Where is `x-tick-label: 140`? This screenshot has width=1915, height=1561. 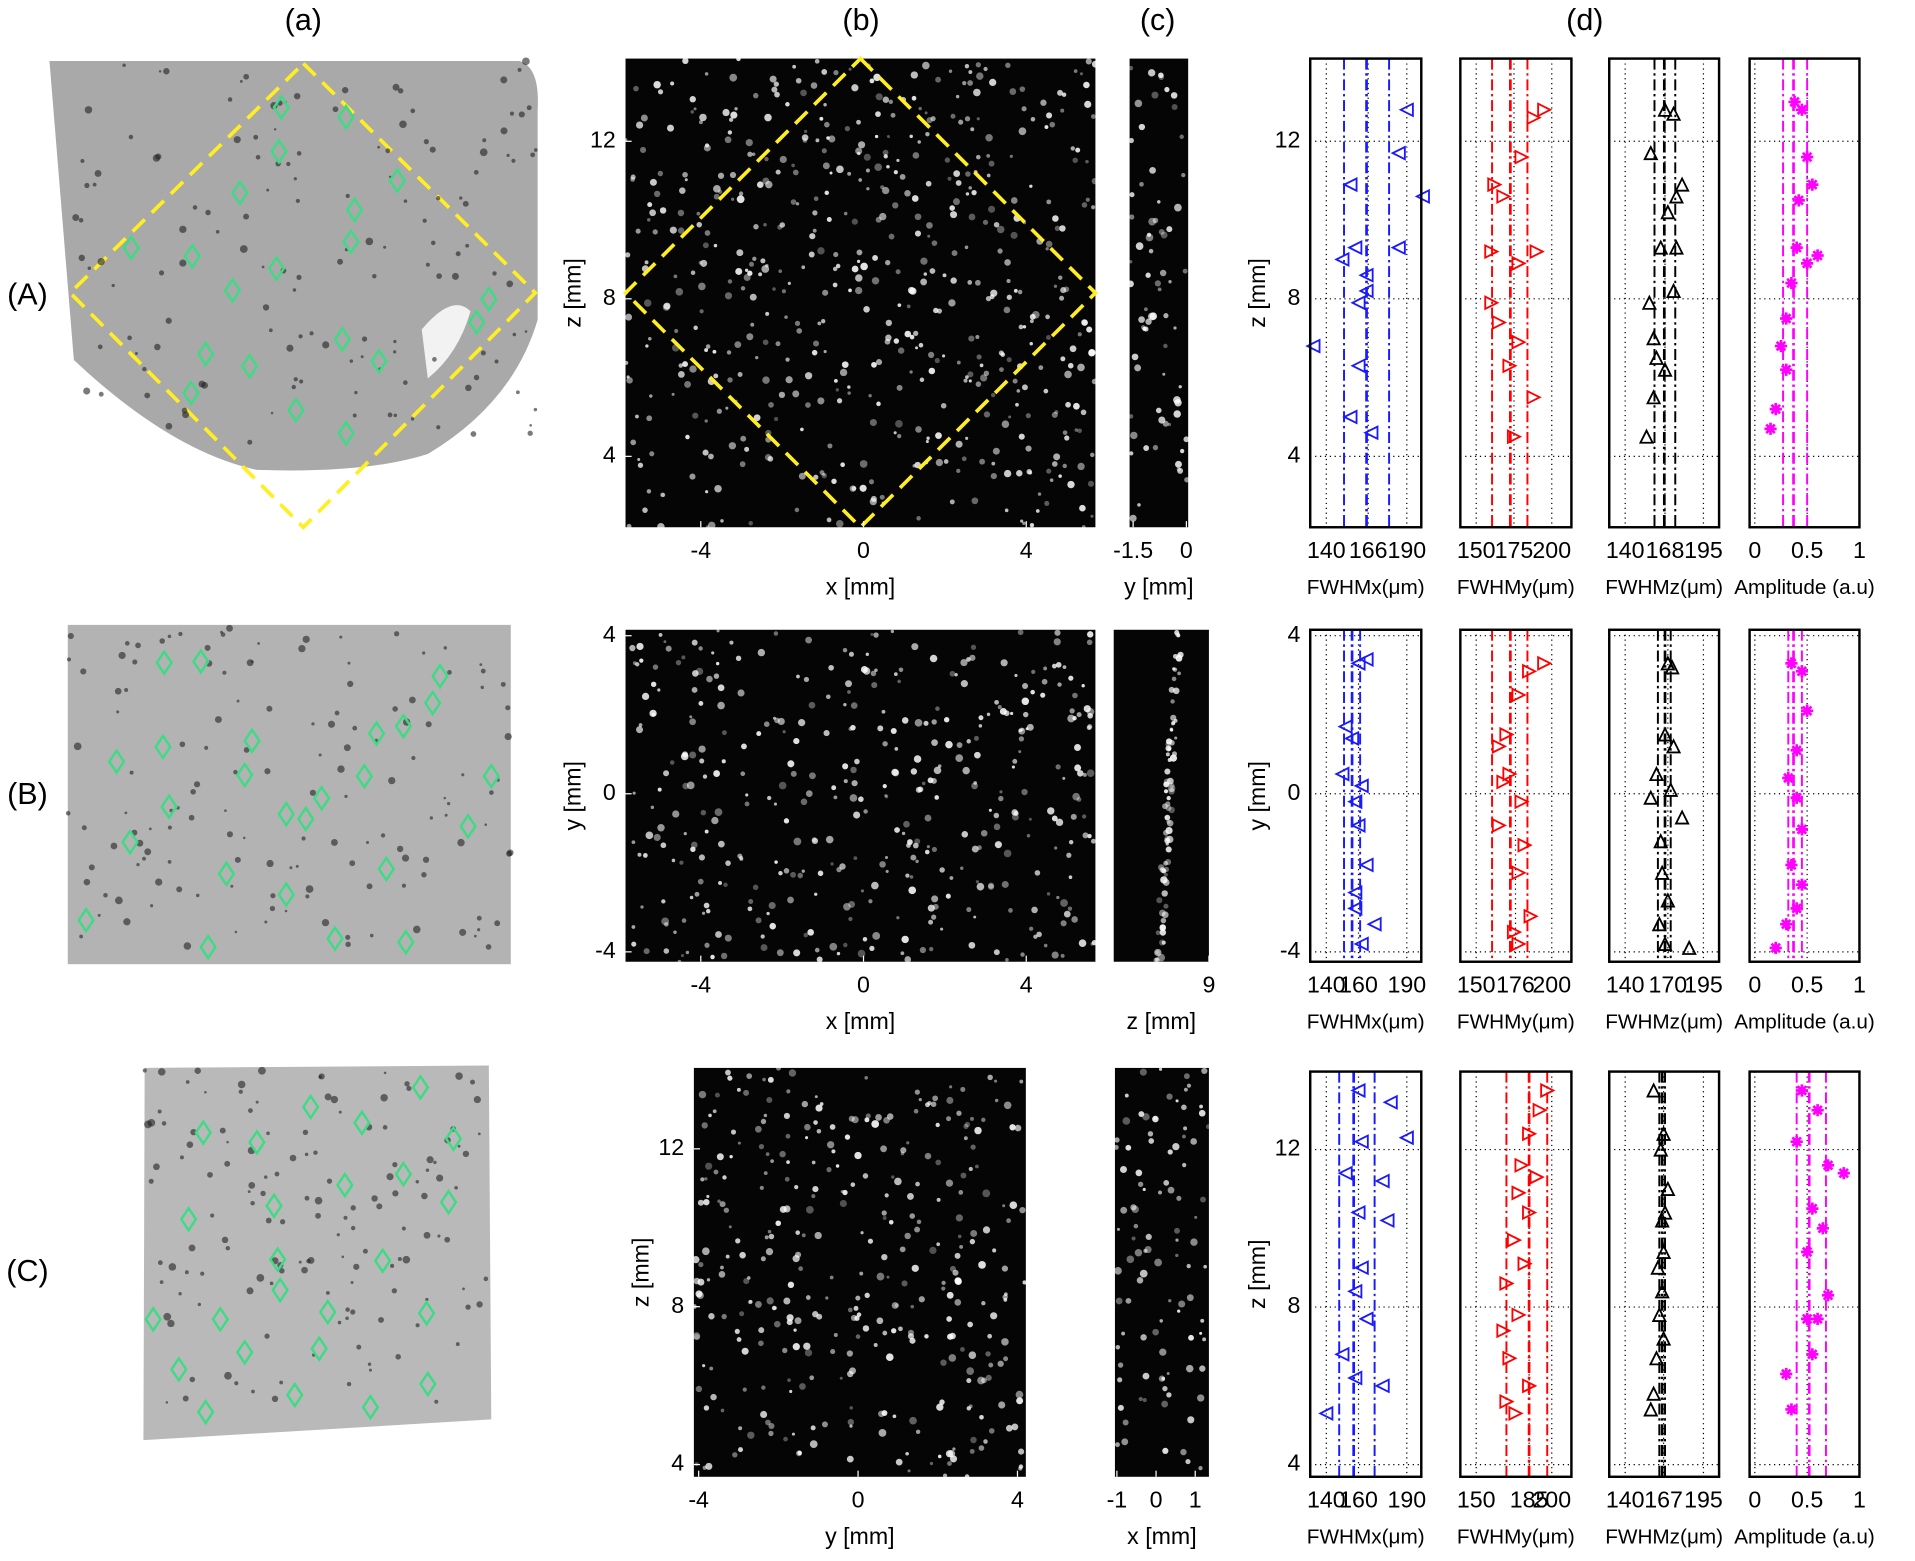 x-tick-label: 140 is located at coordinates (1326, 984).